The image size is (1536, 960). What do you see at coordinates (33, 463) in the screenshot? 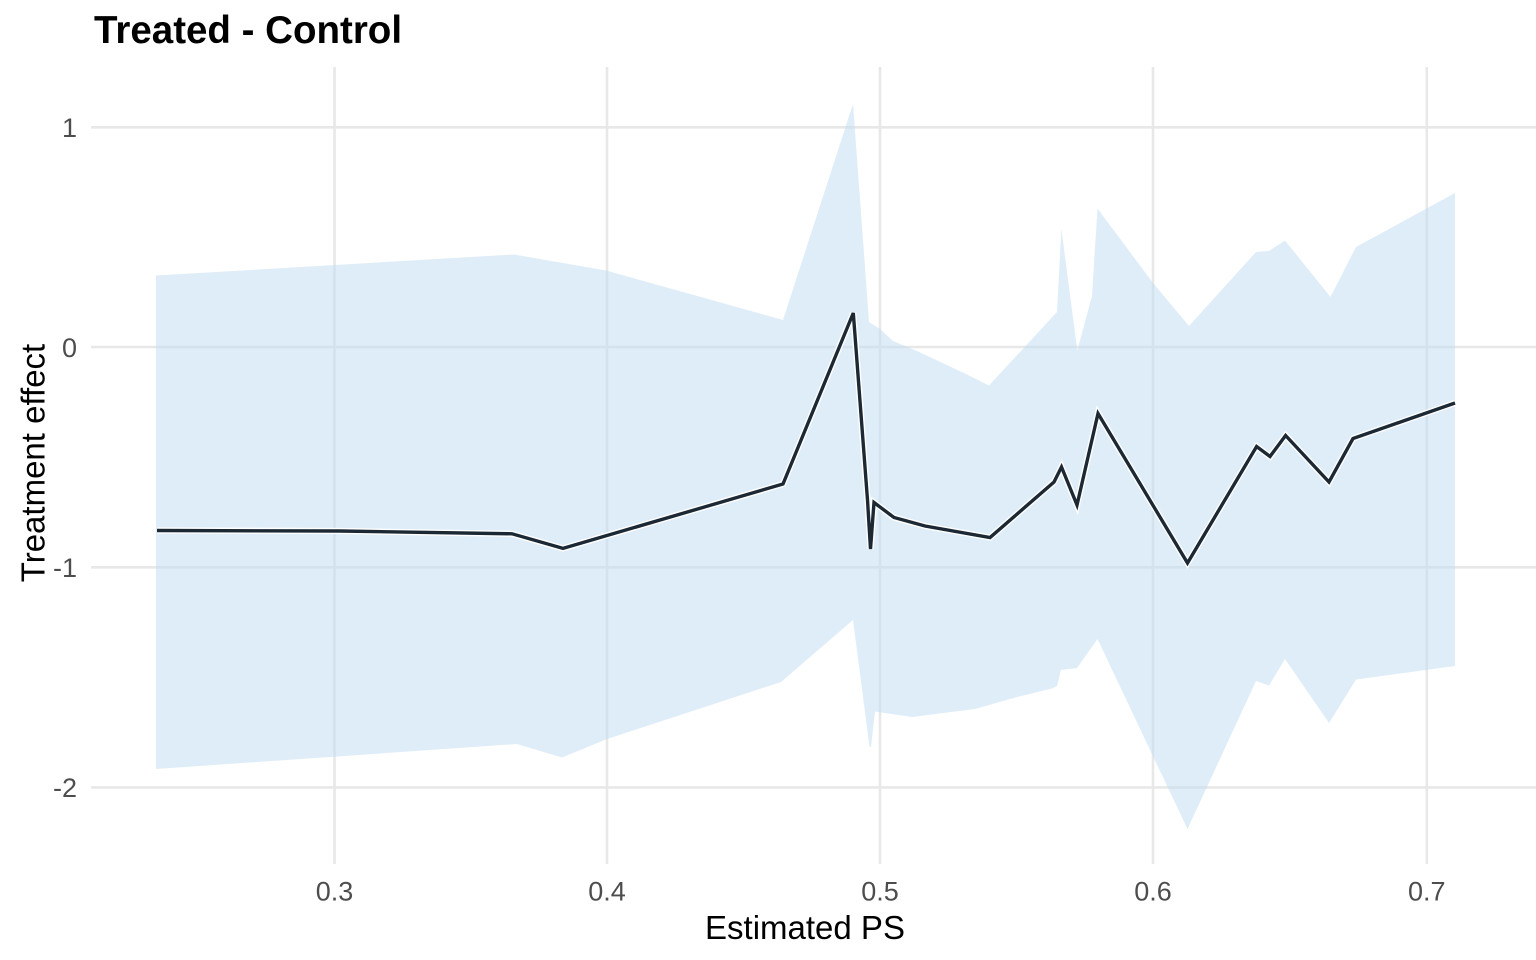
I see `svg-text: Treatment effect` at bounding box center [33, 463].